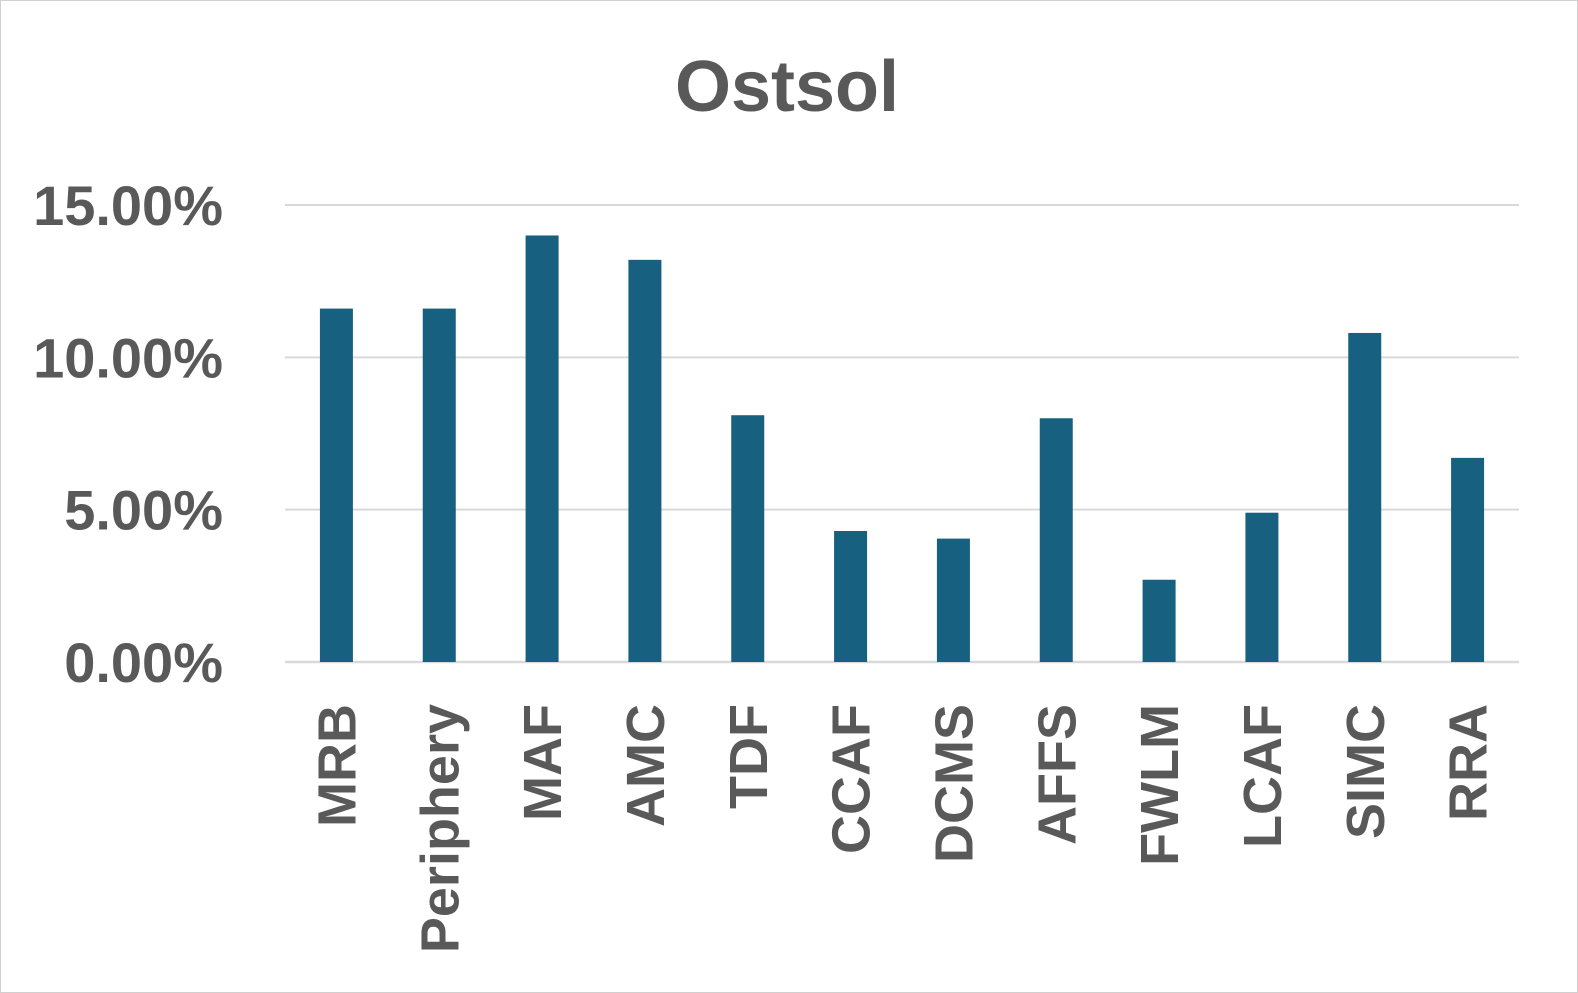  Describe the element at coordinates (439, 485) in the screenshot. I see `bar-periphery` at that location.